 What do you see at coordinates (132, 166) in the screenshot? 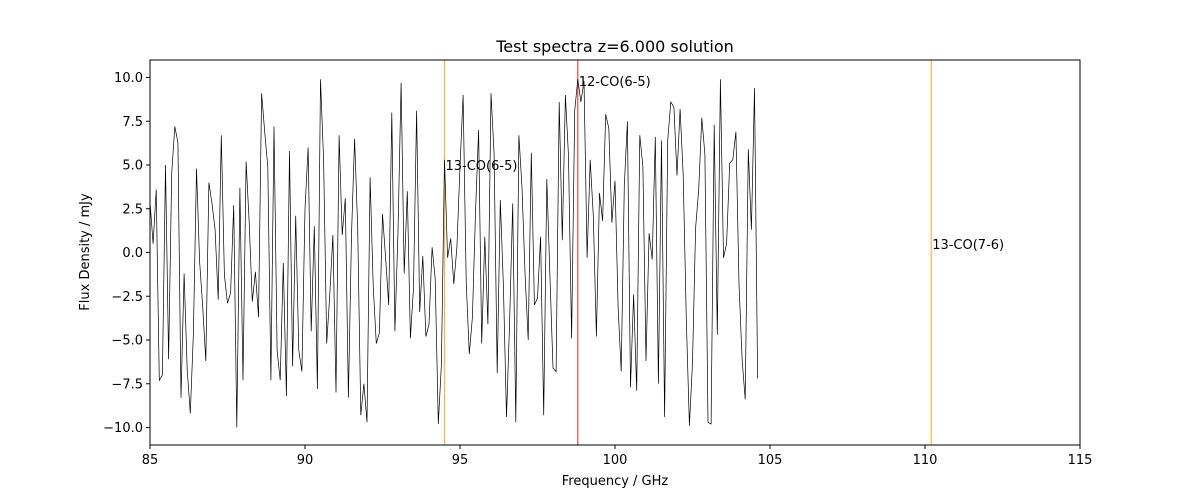
I see `y-tick-label: 5.0` at bounding box center [132, 166].